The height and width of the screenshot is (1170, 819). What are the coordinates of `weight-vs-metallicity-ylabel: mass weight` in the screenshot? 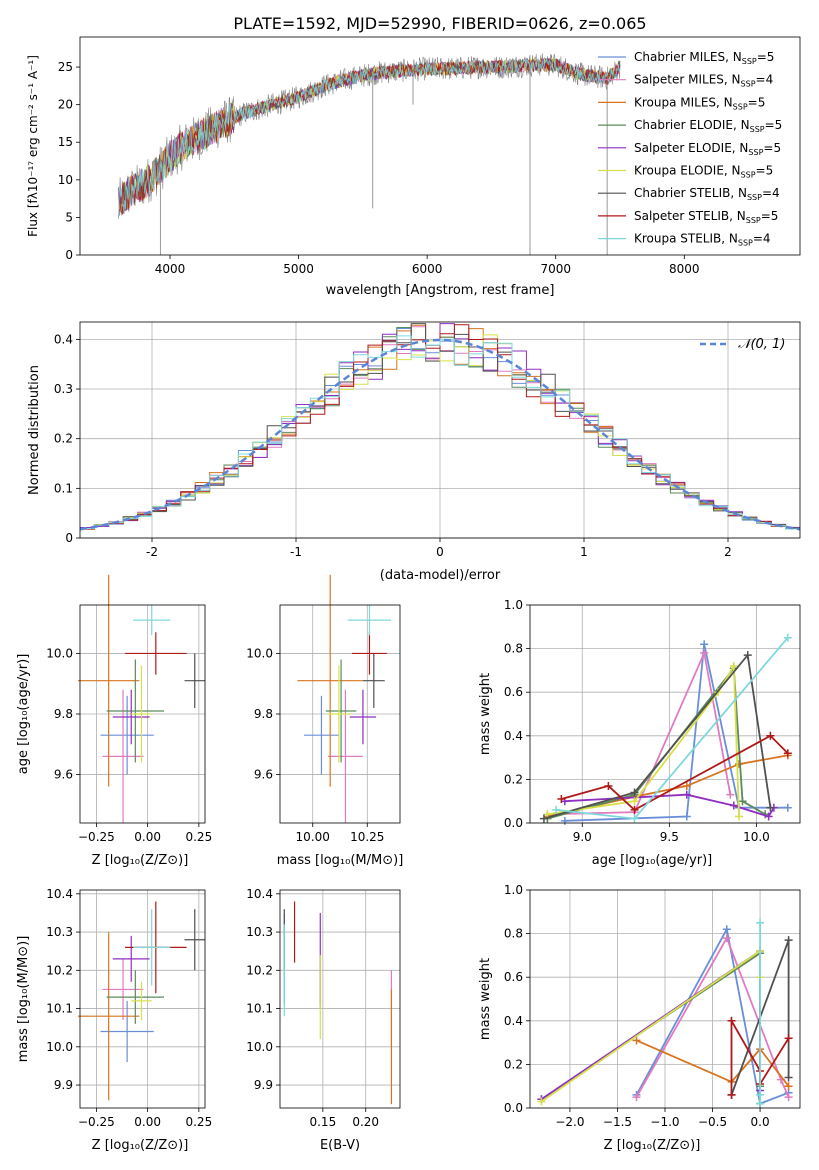 It's located at (485, 999).